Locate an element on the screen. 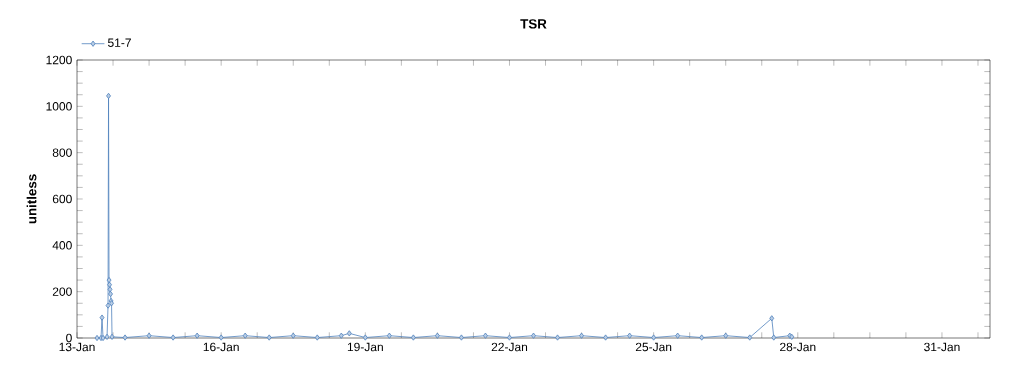 This screenshot has width=1024, height=375. y-tick-label: 0 is located at coordinates (69, 338).